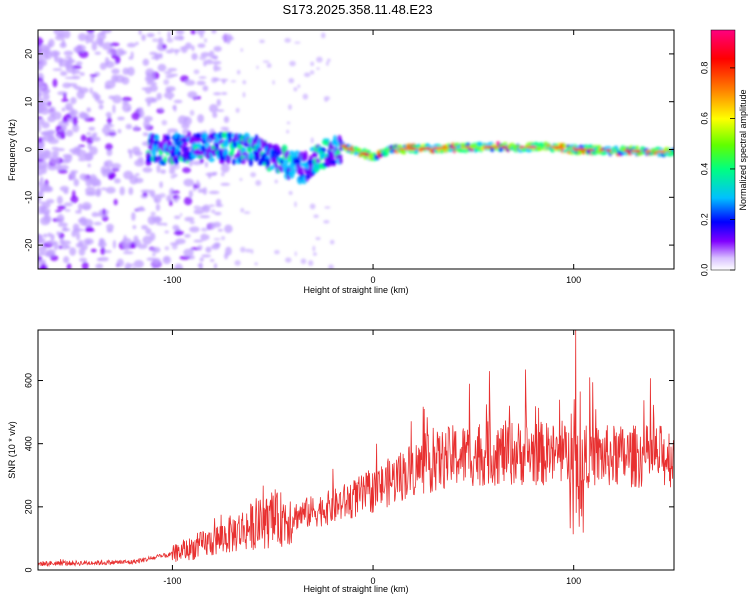 This screenshot has height=600, width=750. What do you see at coordinates (717, 169) in the screenshot?
I see `colorbar-ticks: 0.0 0.2 0.4 0.6 0.8` at bounding box center [717, 169].